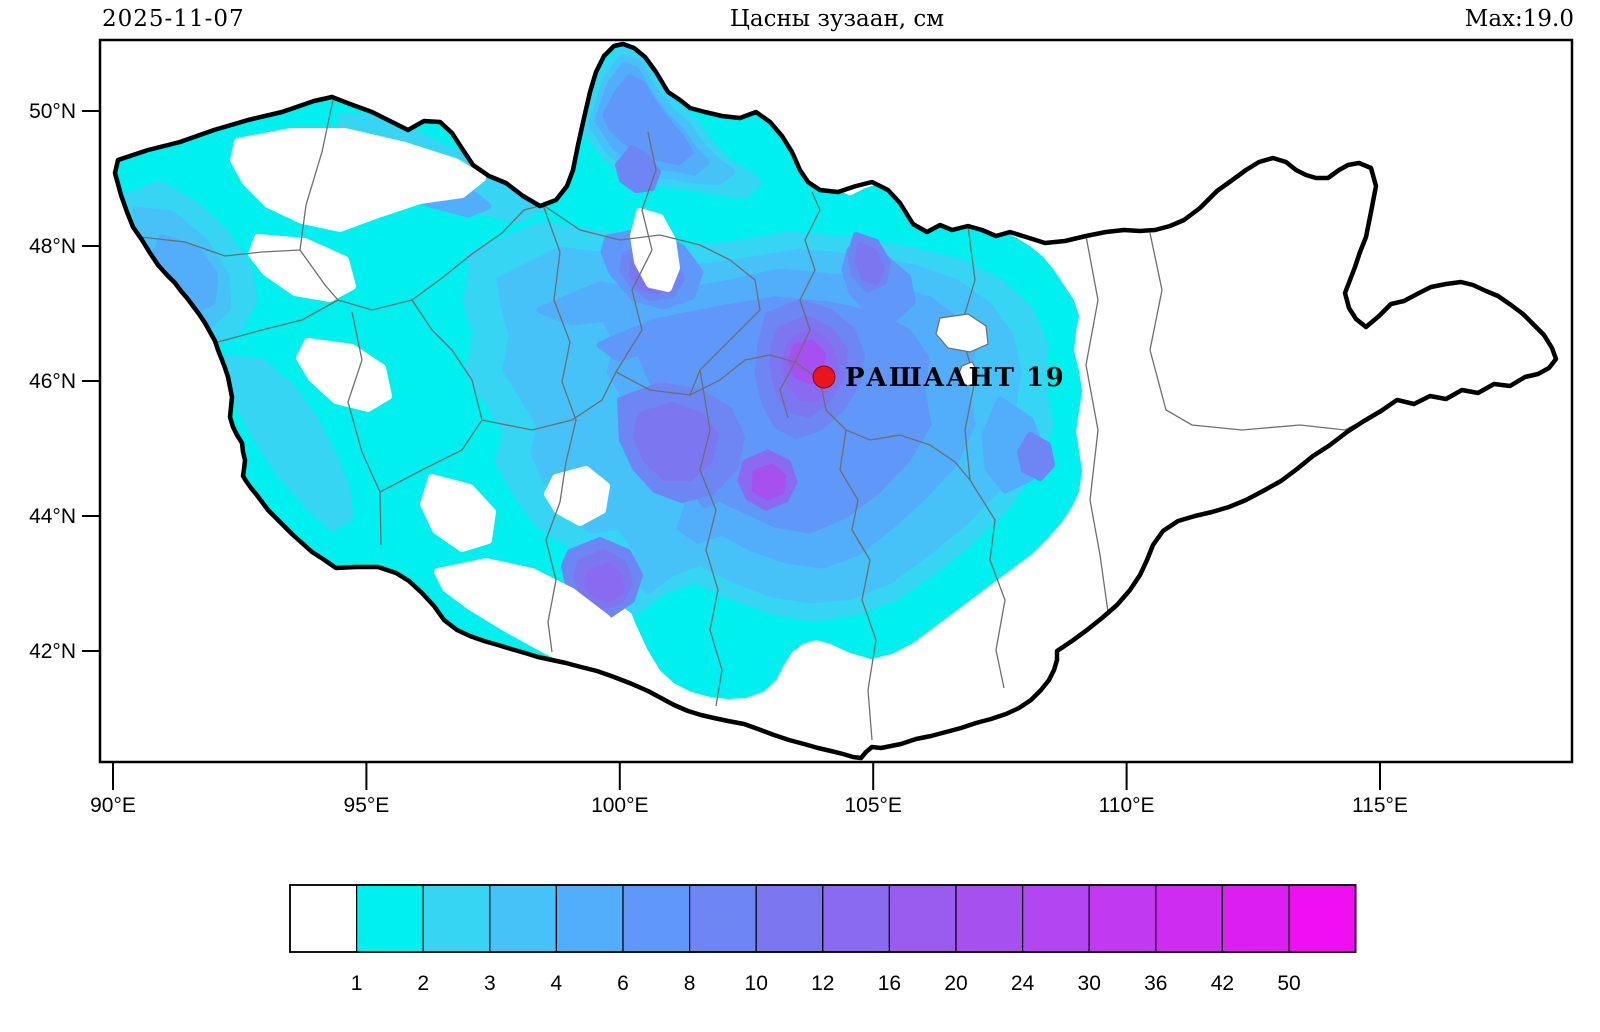 The image size is (1600, 1032). I want to click on lat-tick-label: 44°N, so click(52, 516).